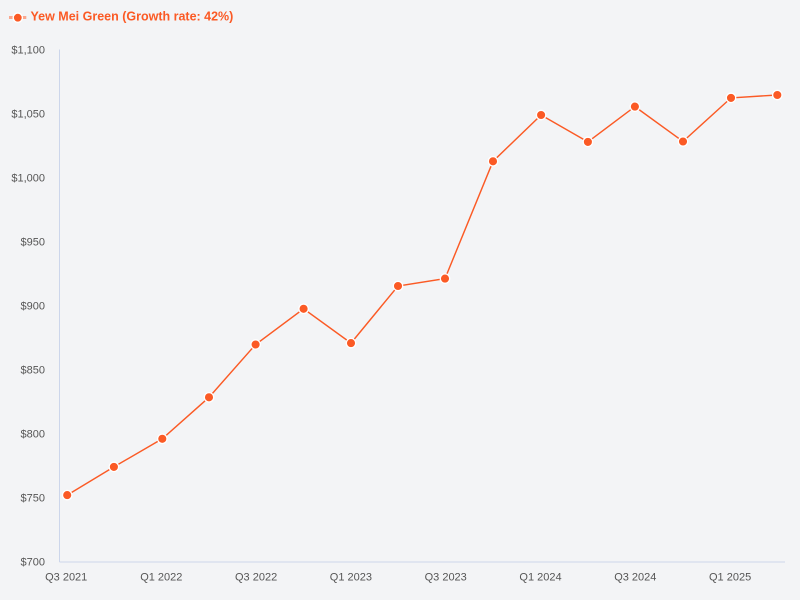  Describe the element at coordinates (33, 435) in the screenshot. I see `svg-text: $800` at that location.